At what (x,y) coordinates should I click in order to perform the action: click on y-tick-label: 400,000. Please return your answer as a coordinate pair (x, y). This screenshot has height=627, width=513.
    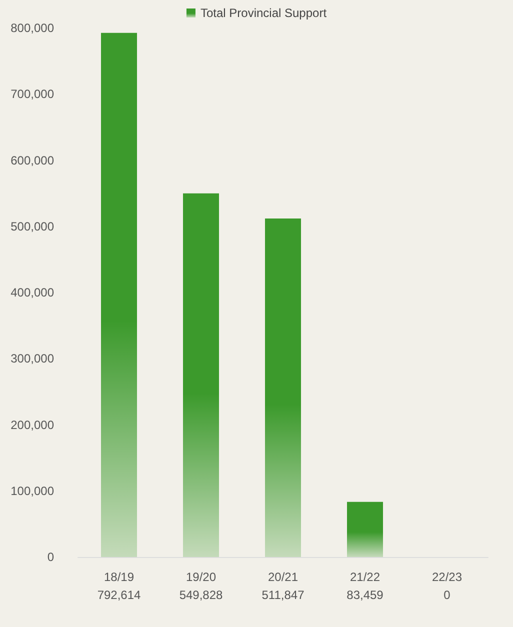
    Looking at the image, I should click on (32, 293).